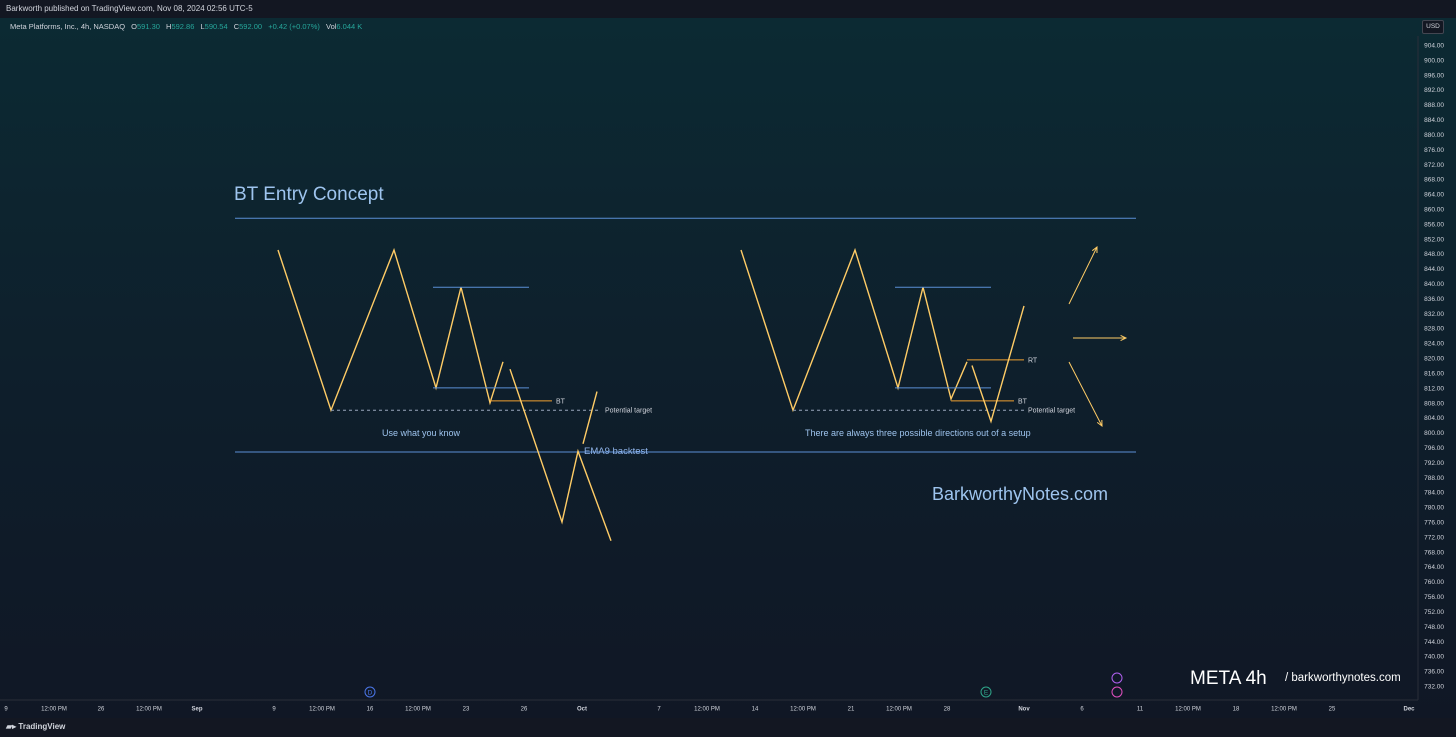 The image size is (1456, 737). What do you see at coordinates (1434, 60) in the screenshot?
I see `price-tick-label: 900.00` at bounding box center [1434, 60].